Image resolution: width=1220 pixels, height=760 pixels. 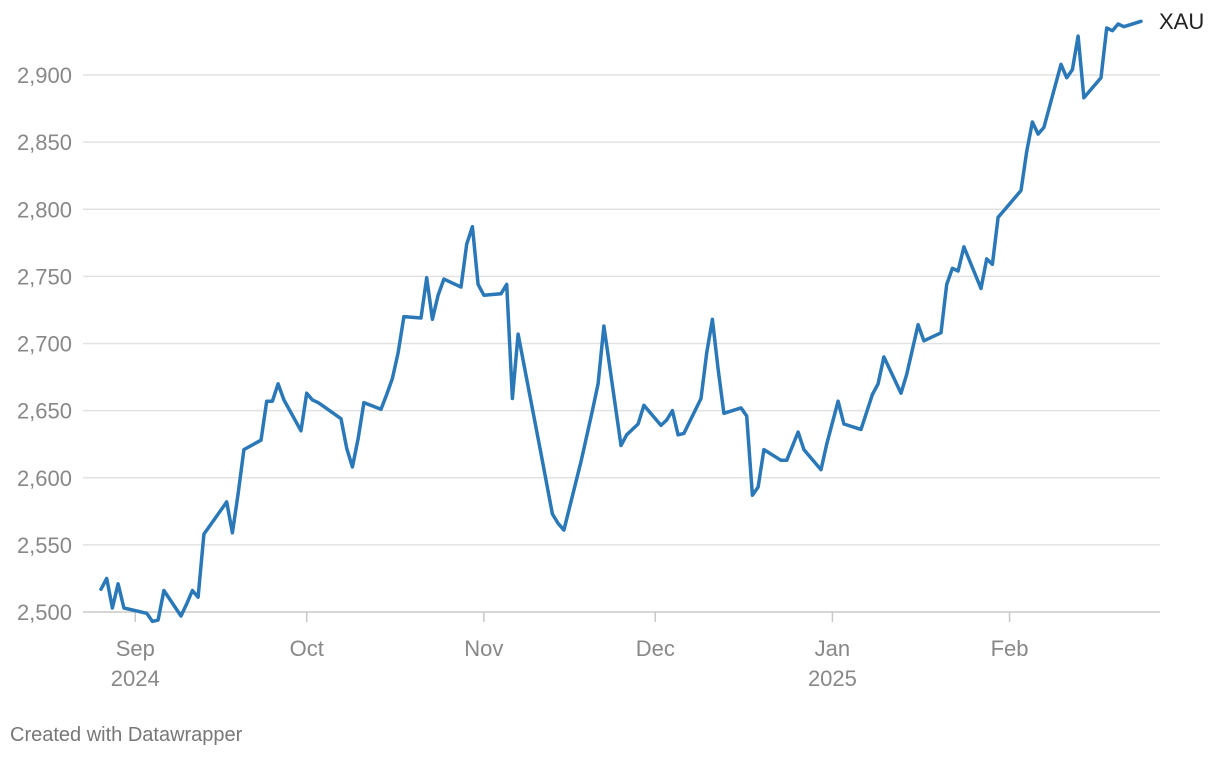 What do you see at coordinates (1181, 21) in the screenshot?
I see `series-label-xau: XAU` at bounding box center [1181, 21].